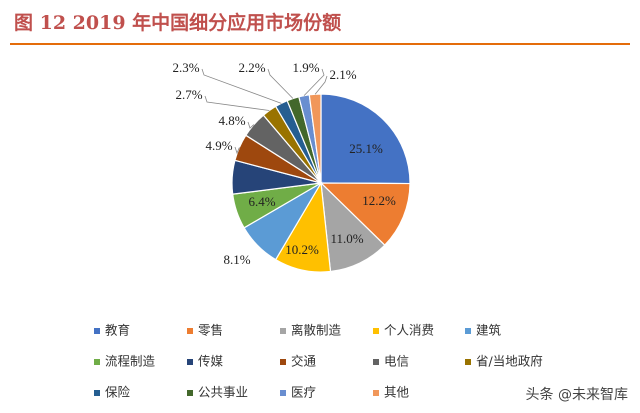 The width and height of the screenshot is (640, 413). What do you see at coordinates (223, 392) in the screenshot?
I see `legend-label: 公共事业` at bounding box center [223, 392].